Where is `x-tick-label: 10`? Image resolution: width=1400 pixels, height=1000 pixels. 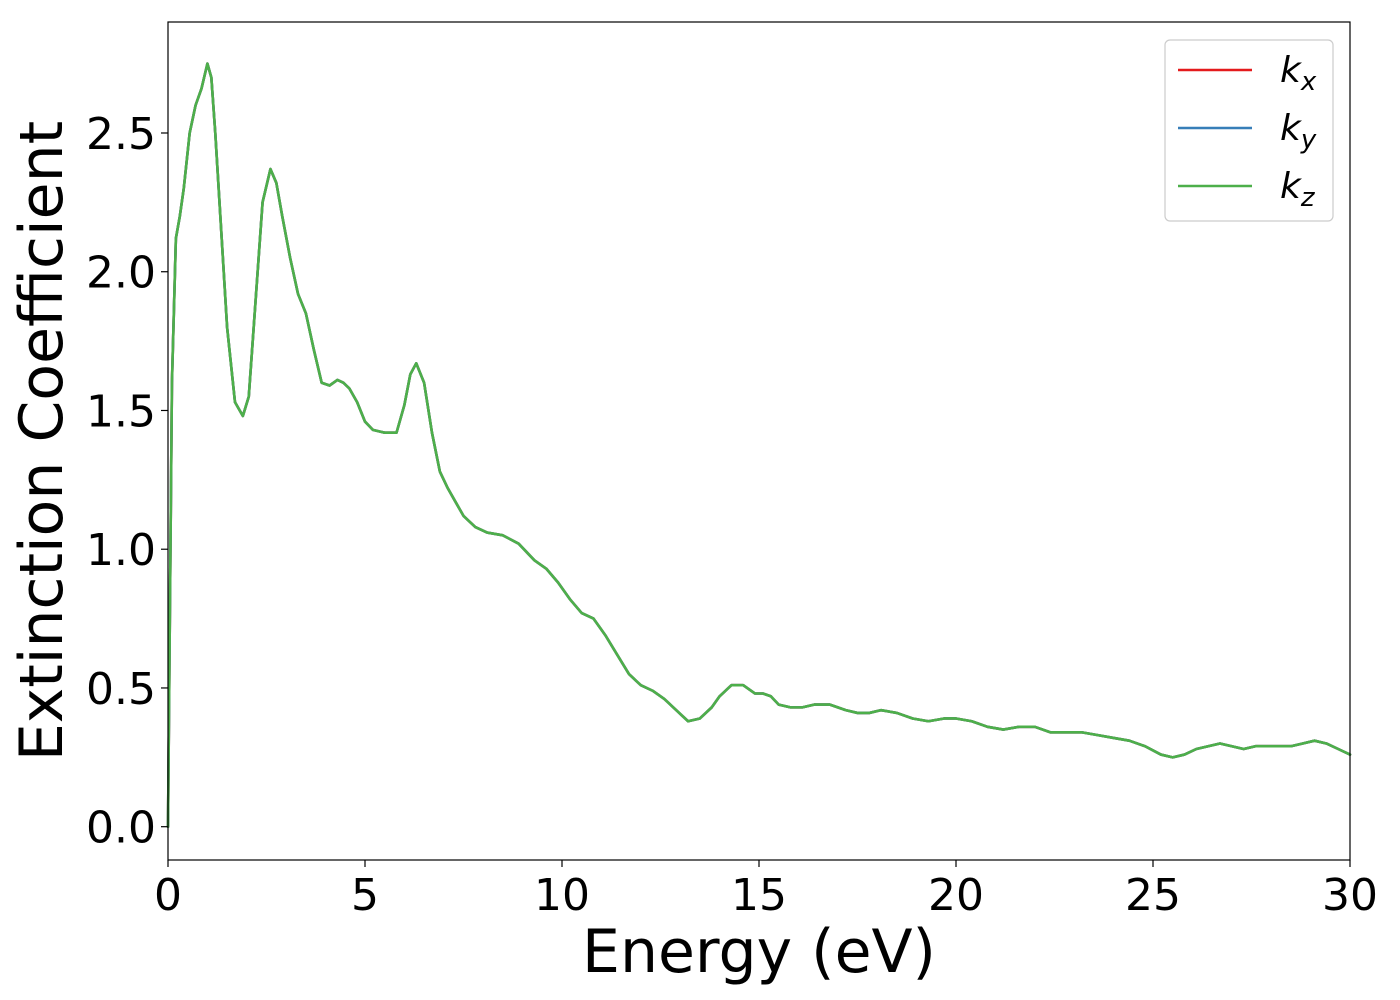 x-tick-label: 10 is located at coordinates (562, 895).